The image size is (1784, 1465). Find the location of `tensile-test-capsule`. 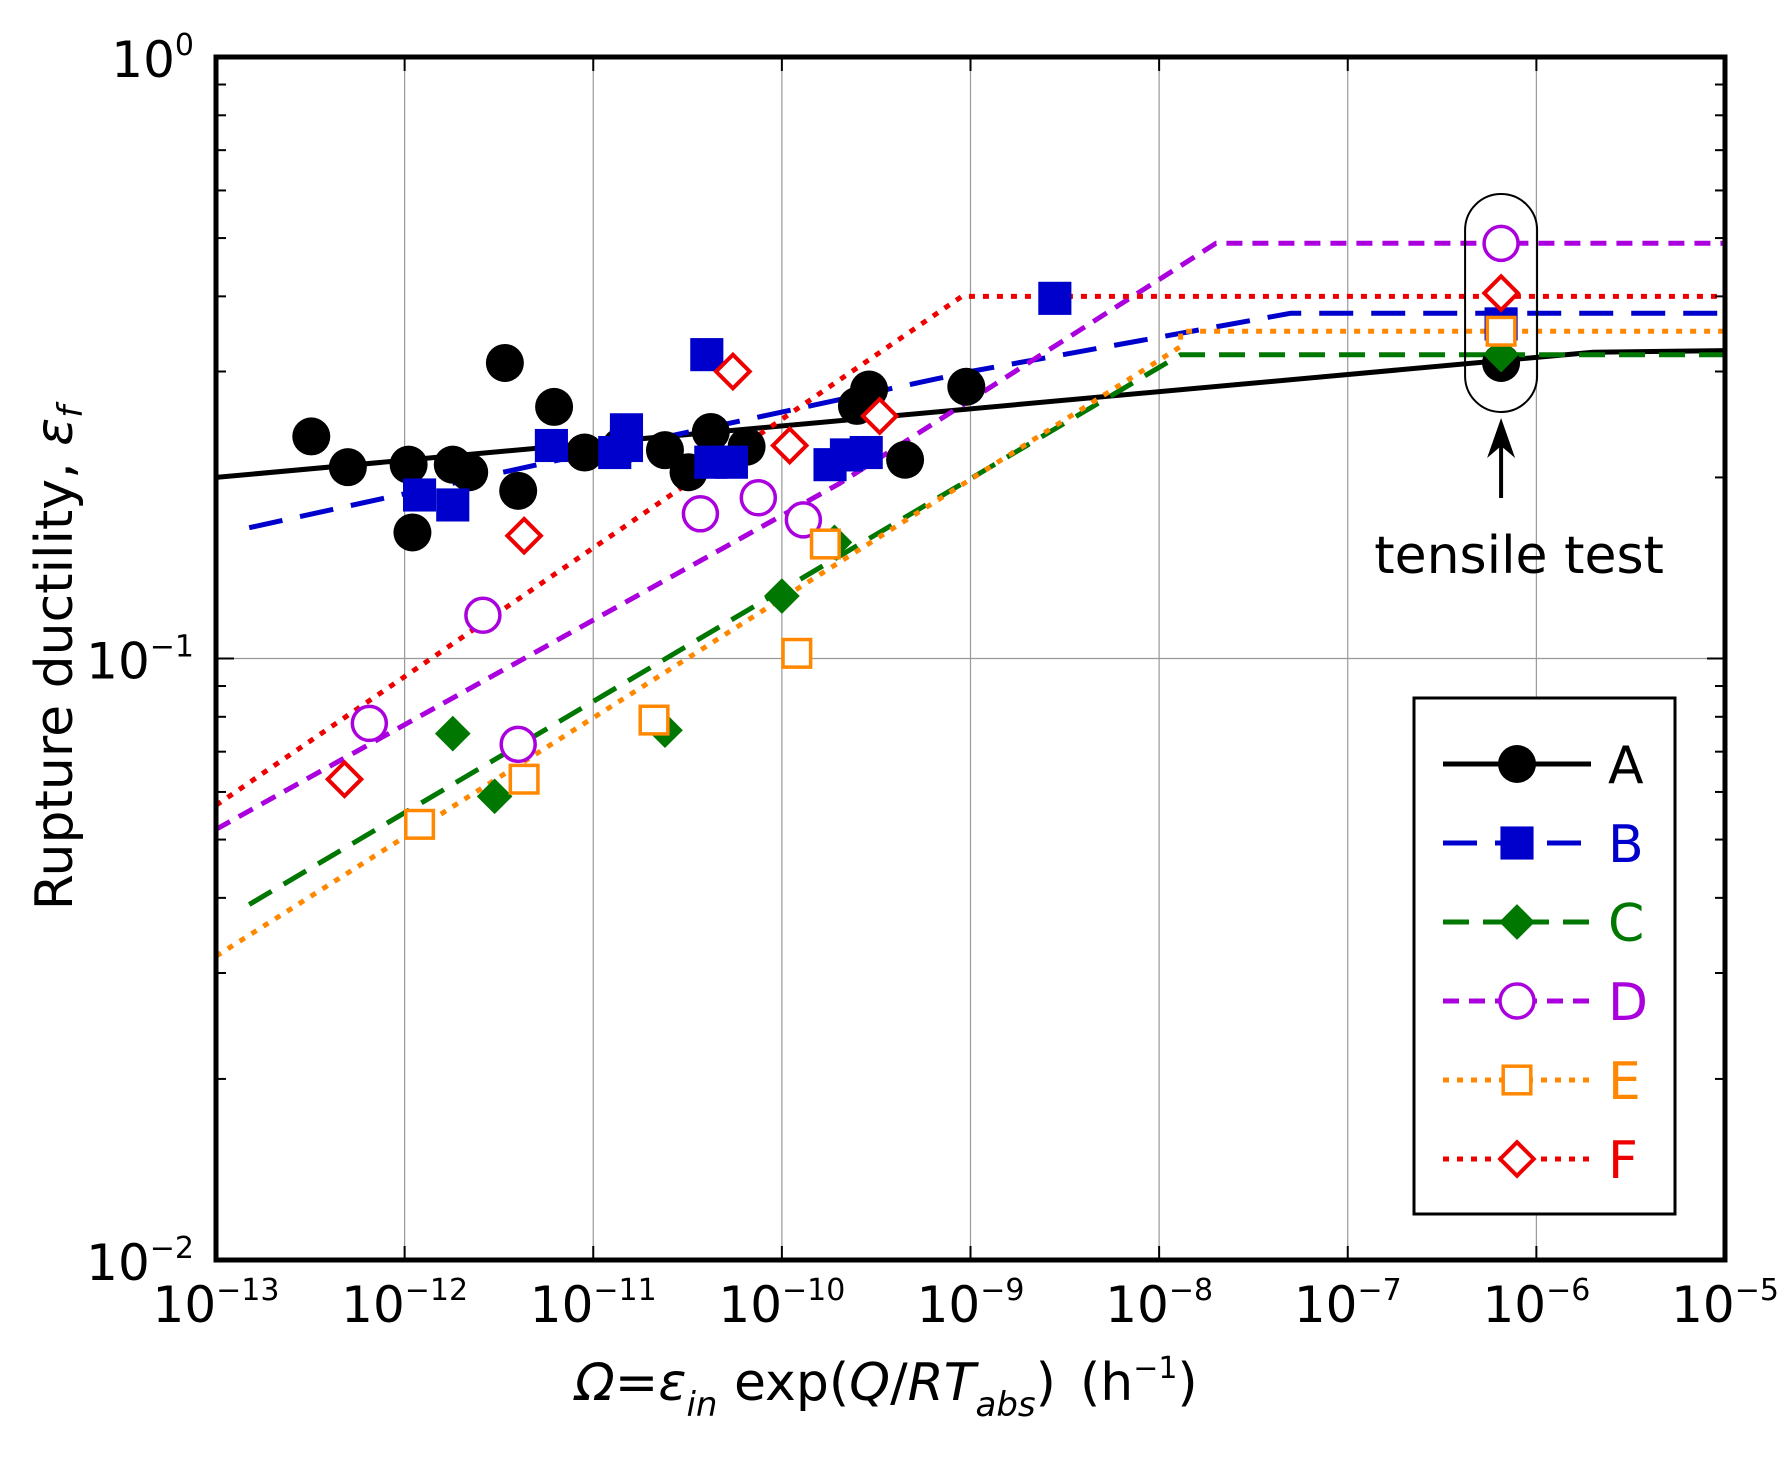

tensile-test-capsule is located at coordinates (1501, 303).